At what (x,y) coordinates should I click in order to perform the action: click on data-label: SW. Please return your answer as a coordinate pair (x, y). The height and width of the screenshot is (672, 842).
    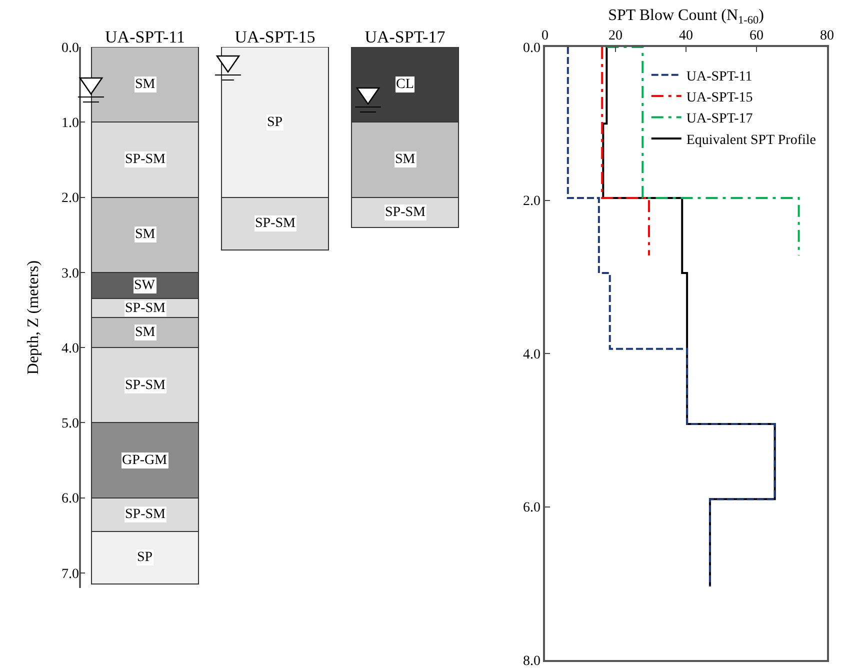
    Looking at the image, I should click on (145, 285).